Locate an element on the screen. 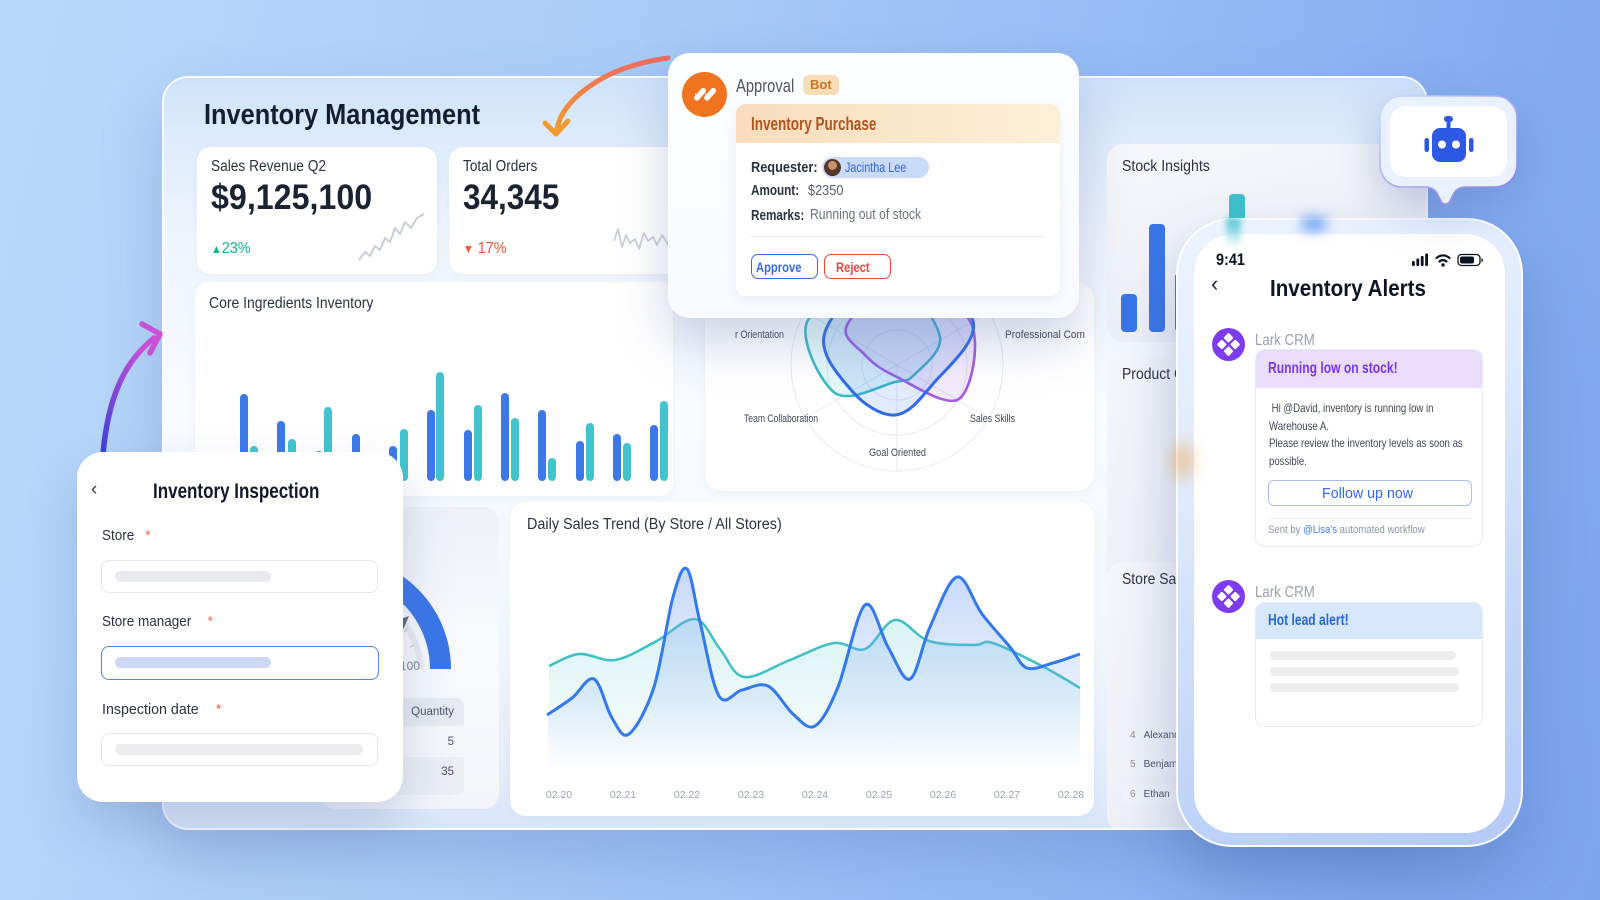  svg-text: Team Collaboration is located at coordinates (781, 419).